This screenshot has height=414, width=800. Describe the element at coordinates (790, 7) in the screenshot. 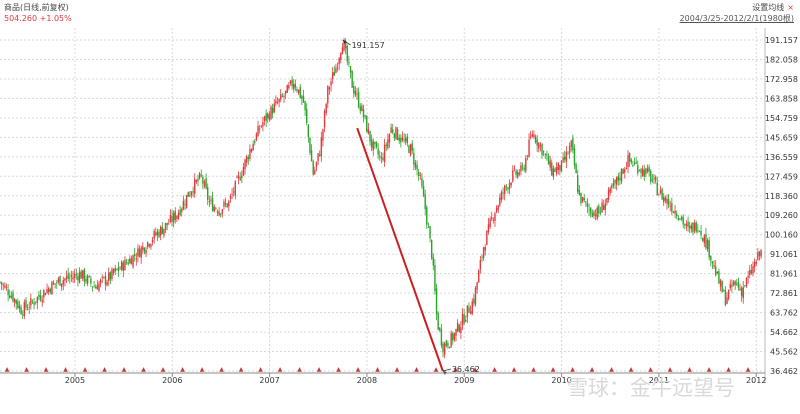

I see `close-icon: ×` at that location.